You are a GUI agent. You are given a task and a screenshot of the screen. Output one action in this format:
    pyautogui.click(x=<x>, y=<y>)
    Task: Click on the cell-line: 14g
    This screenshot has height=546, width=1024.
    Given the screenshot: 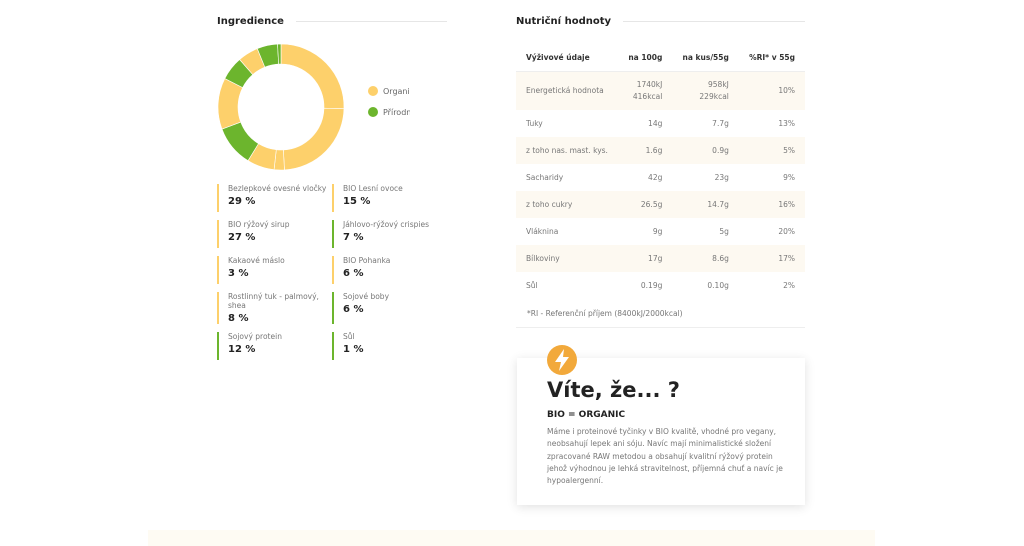 What is the action you would take?
    pyautogui.click(x=655, y=123)
    